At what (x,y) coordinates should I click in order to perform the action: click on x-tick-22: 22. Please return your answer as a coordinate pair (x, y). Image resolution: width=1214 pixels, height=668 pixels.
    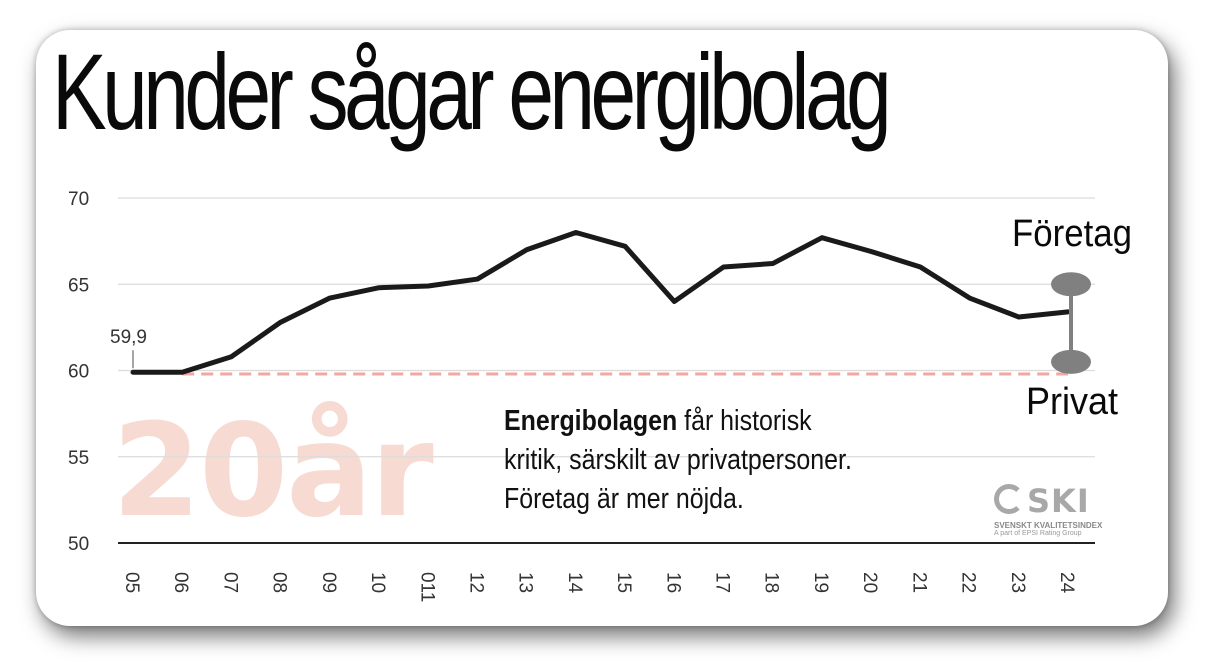
    Looking at the image, I should click on (968, 582).